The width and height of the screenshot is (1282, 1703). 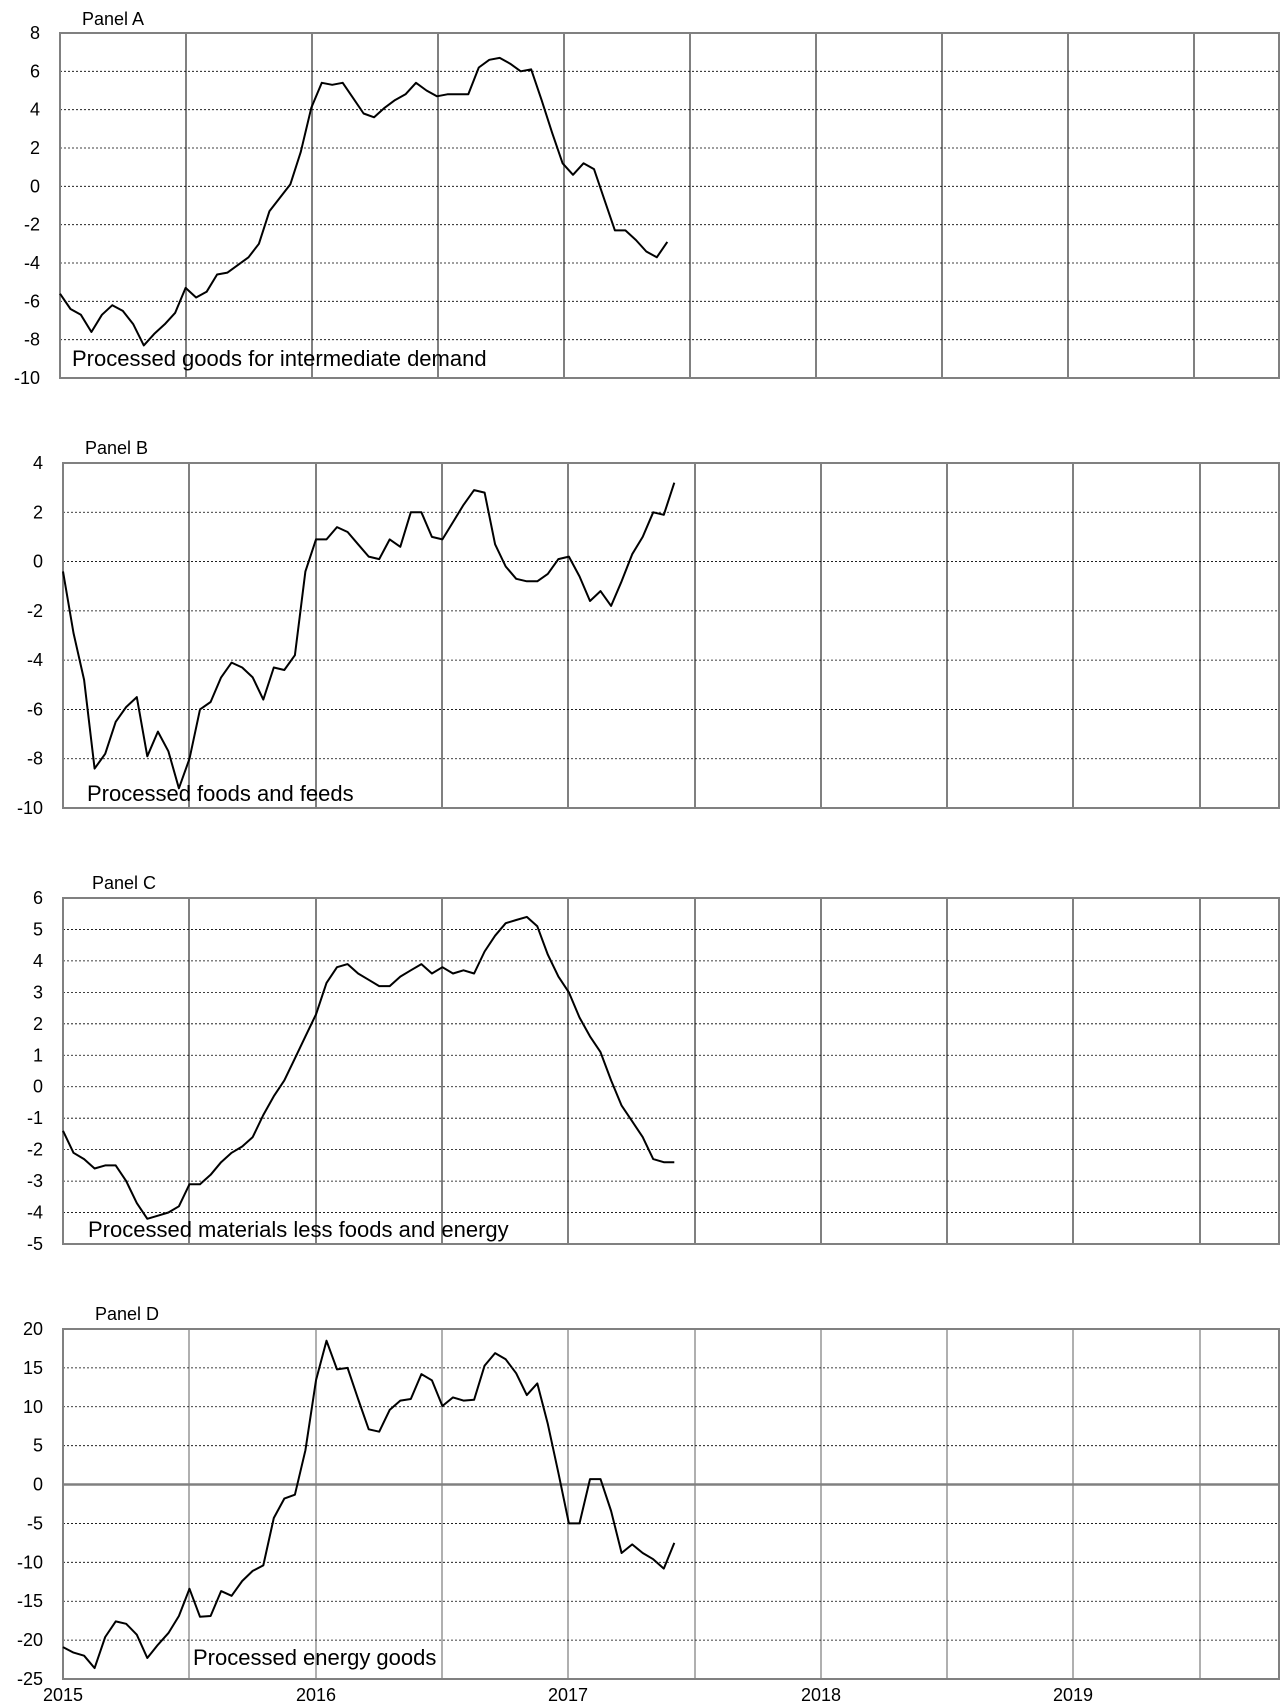 What do you see at coordinates (314, 1657) in the screenshot?
I see `panel-d-annotation: Processed energy goods` at bounding box center [314, 1657].